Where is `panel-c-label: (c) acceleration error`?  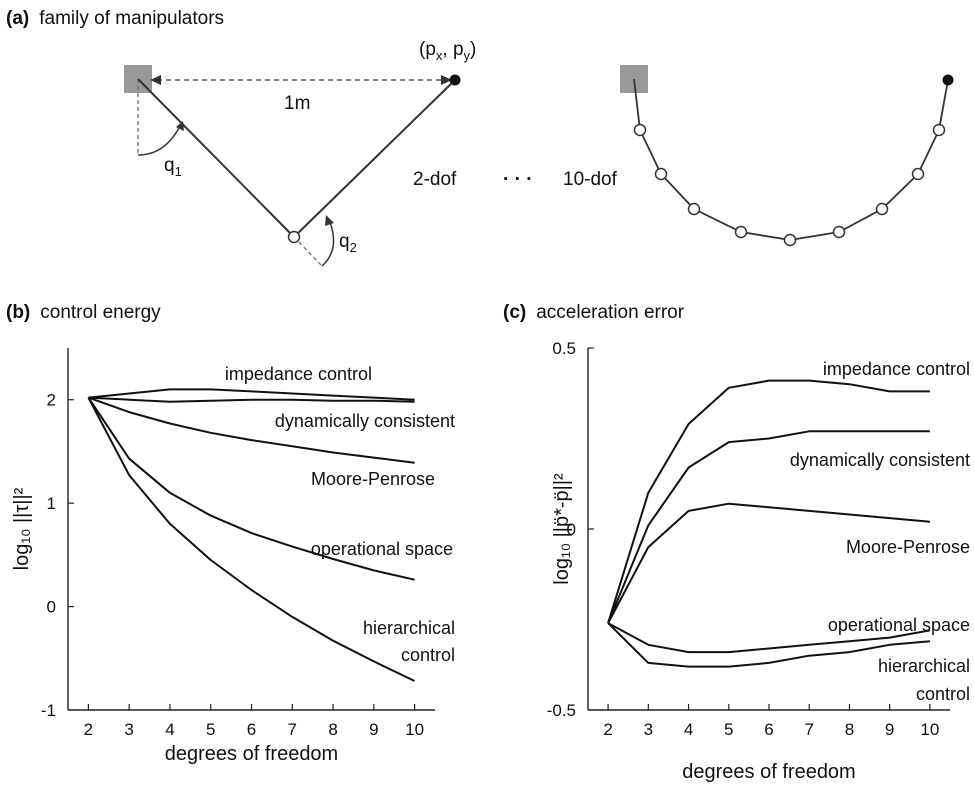 panel-c-label: (c) acceleration error is located at coordinates (594, 312).